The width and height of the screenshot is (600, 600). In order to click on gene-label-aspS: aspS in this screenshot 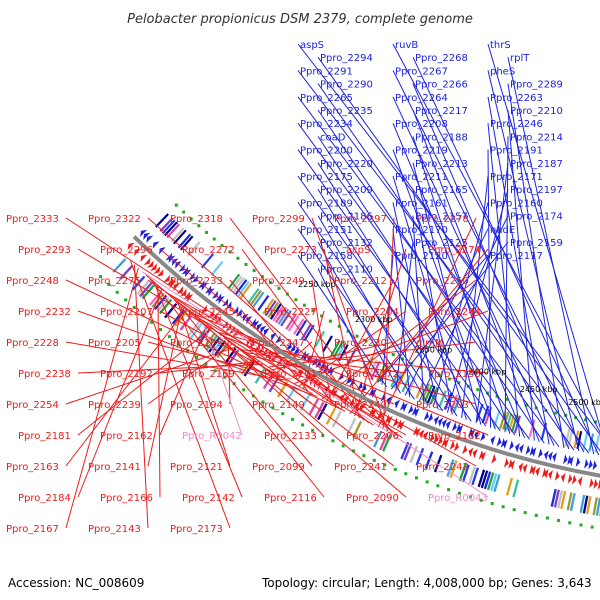, I will do `click(312, 45)`.